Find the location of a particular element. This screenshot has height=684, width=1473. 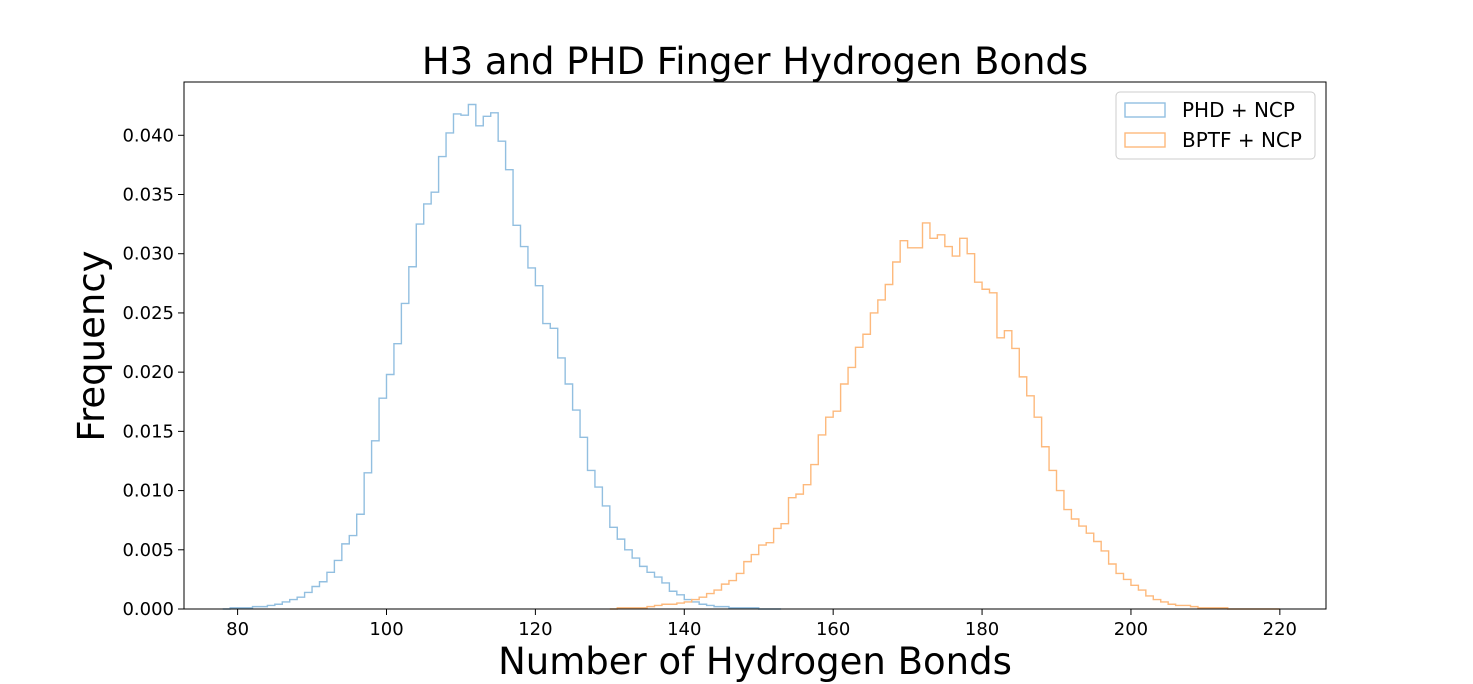

x-tick-label: 160 is located at coordinates (833, 629).